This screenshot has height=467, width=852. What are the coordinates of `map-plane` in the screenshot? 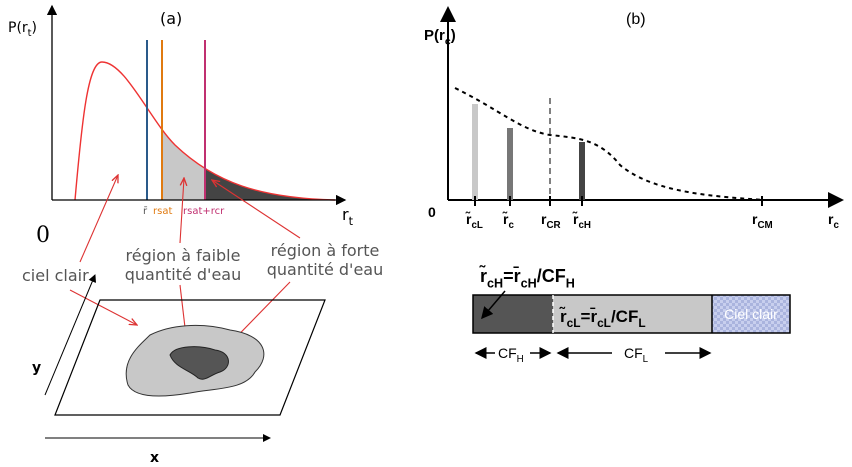 It's located at (190, 357).